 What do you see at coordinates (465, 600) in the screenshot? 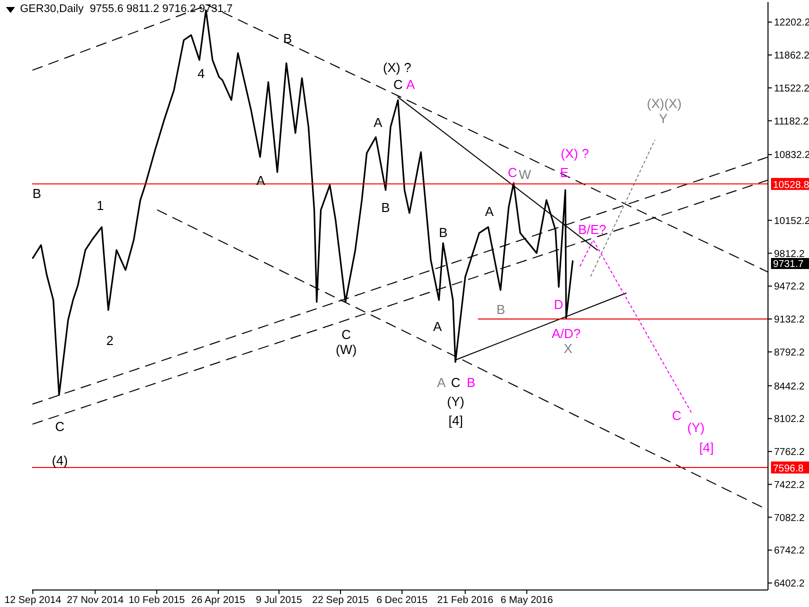
I see `x-tick-label: 21 Feb 2016` at bounding box center [465, 600].